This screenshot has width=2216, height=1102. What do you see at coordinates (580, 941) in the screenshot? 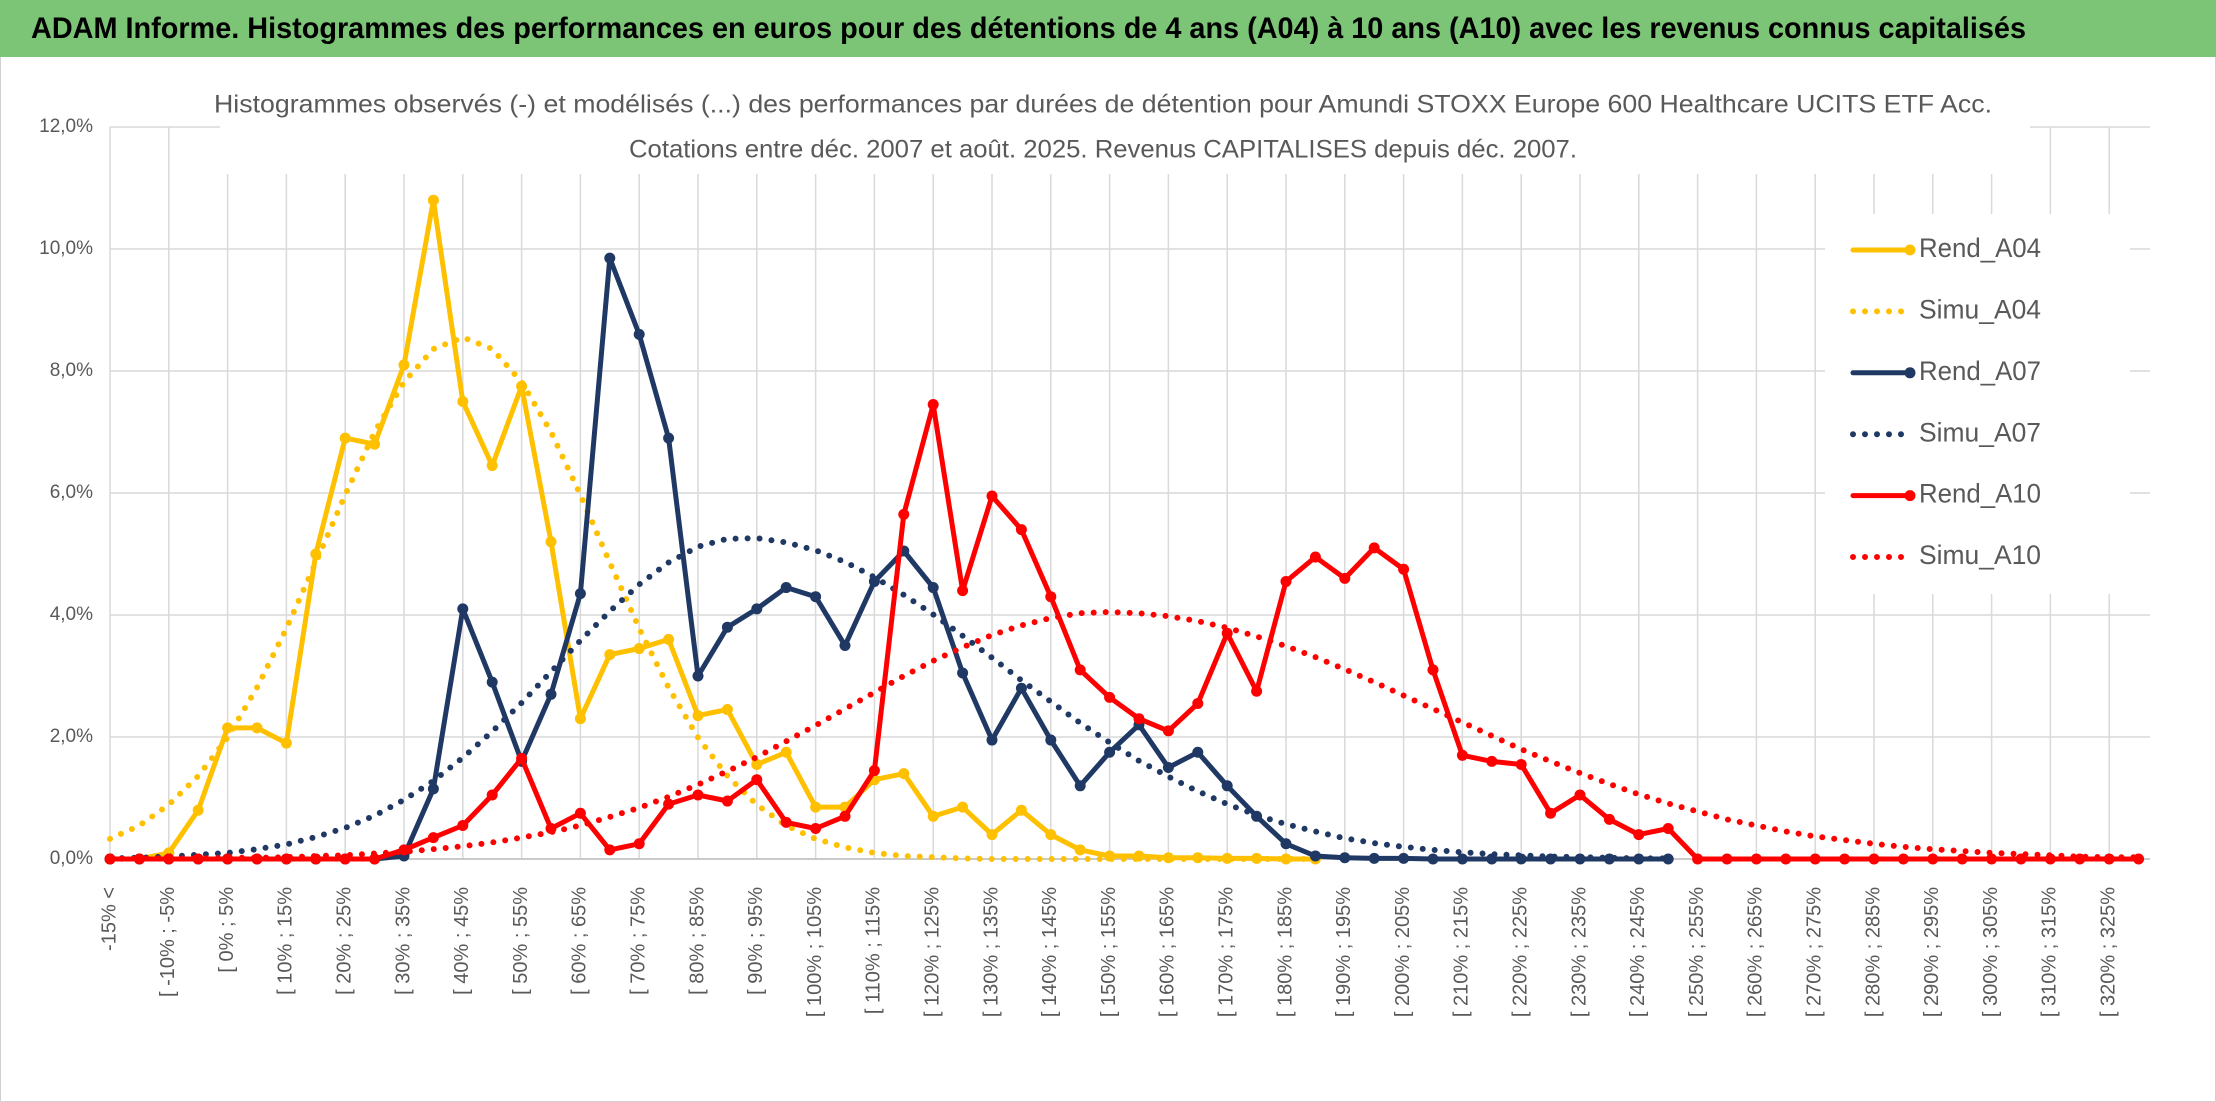
I see `x-tick-label: [ 60% ; 65%` at bounding box center [580, 941].